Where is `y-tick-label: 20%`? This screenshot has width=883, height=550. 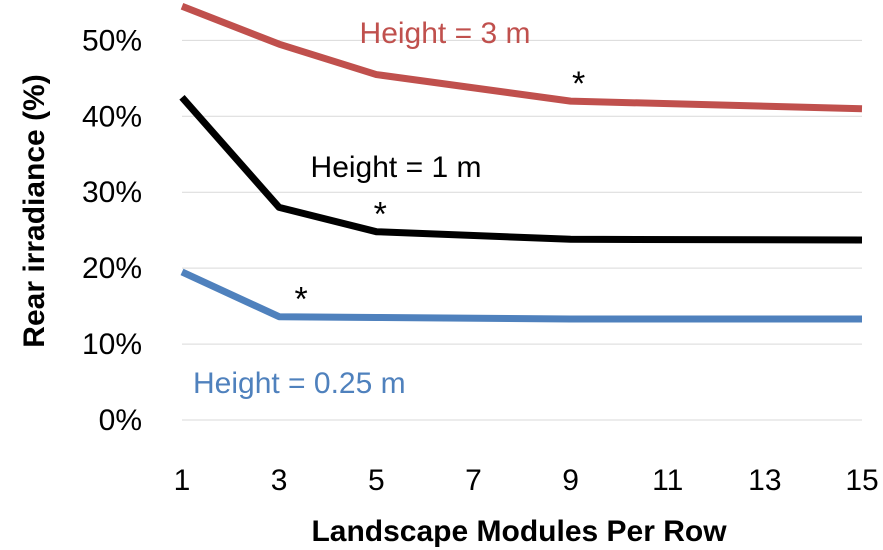
y-tick-label: 20% is located at coordinates (112, 268).